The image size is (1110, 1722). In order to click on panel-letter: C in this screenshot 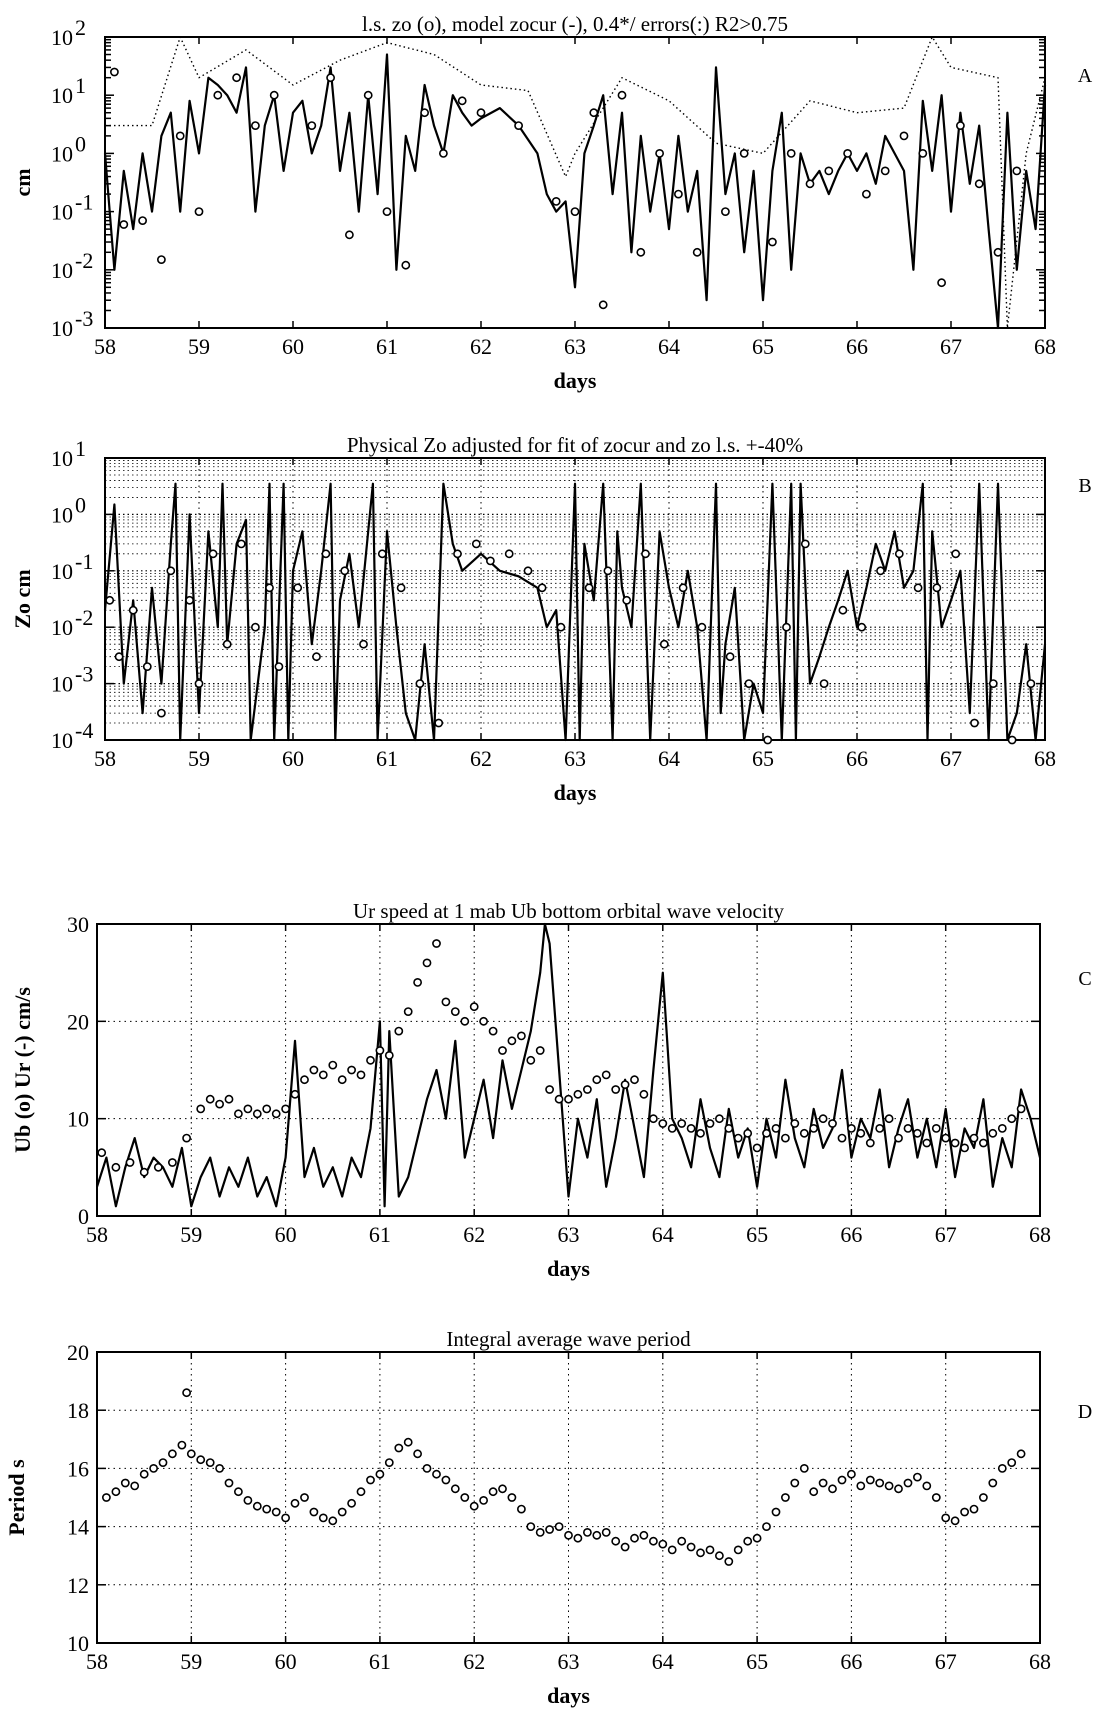, I will do `click(1084, 979)`.